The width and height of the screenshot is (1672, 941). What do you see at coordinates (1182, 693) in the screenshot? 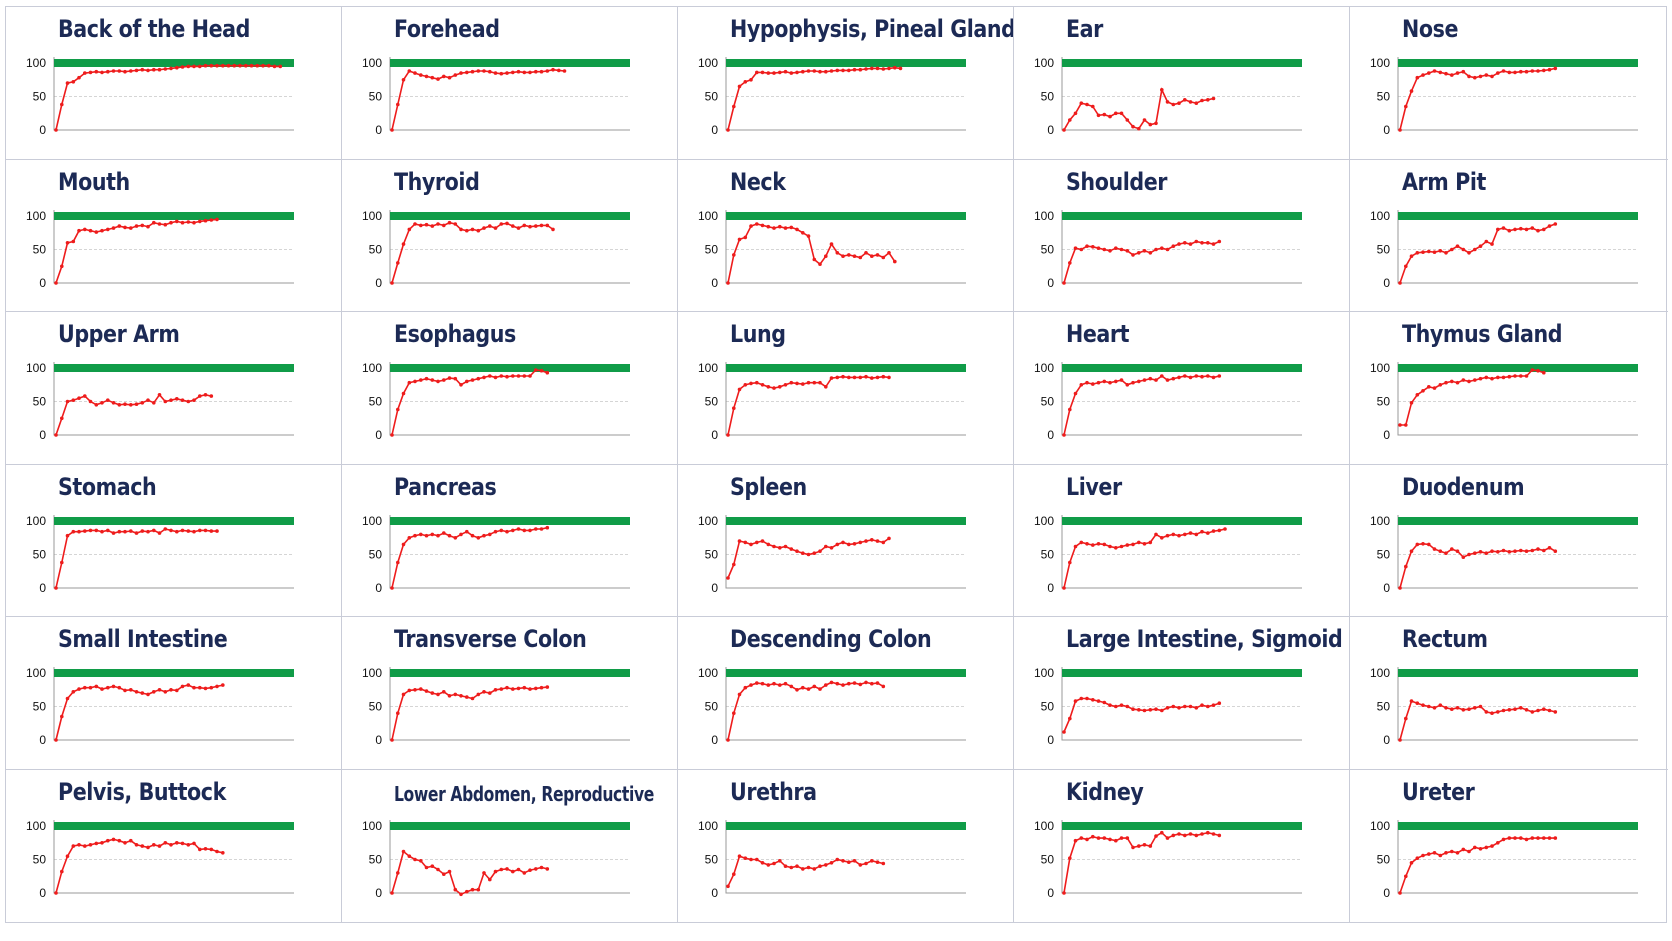
I see `chart-panel-large-intestine-sigmoid: Large Intestine, Sigmoid 0 50 100` at bounding box center [1182, 693].